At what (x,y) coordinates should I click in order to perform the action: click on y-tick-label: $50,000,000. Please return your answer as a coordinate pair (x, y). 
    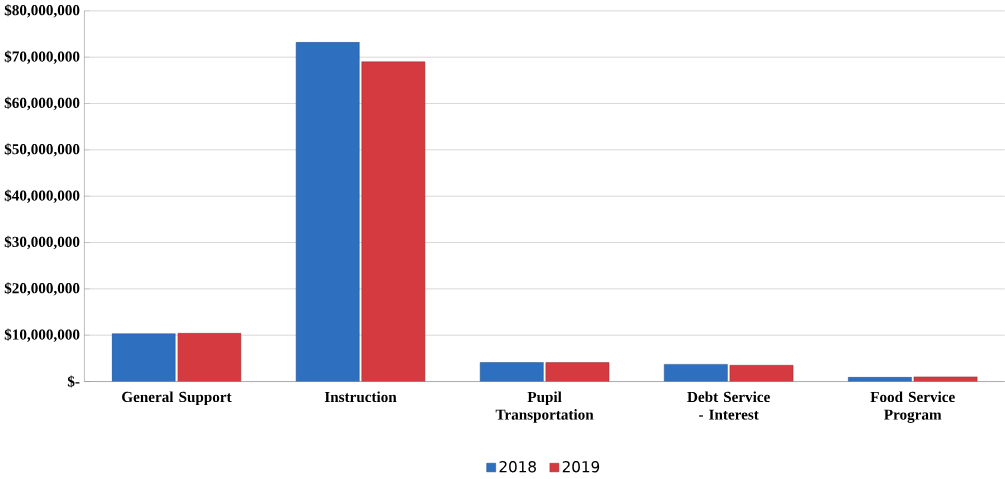
    Looking at the image, I should click on (42, 150).